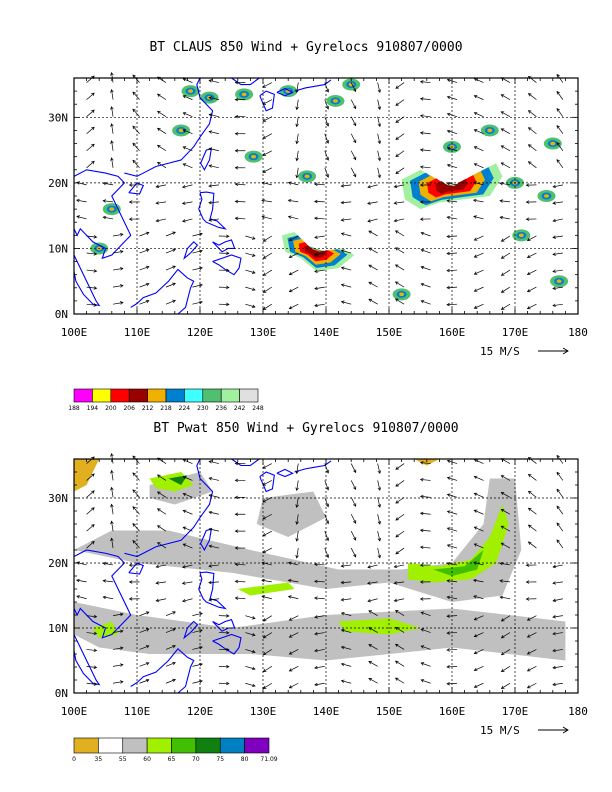 This screenshot has width=612, height=792. I want to click on lat-label: 20N, so click(58, 563).